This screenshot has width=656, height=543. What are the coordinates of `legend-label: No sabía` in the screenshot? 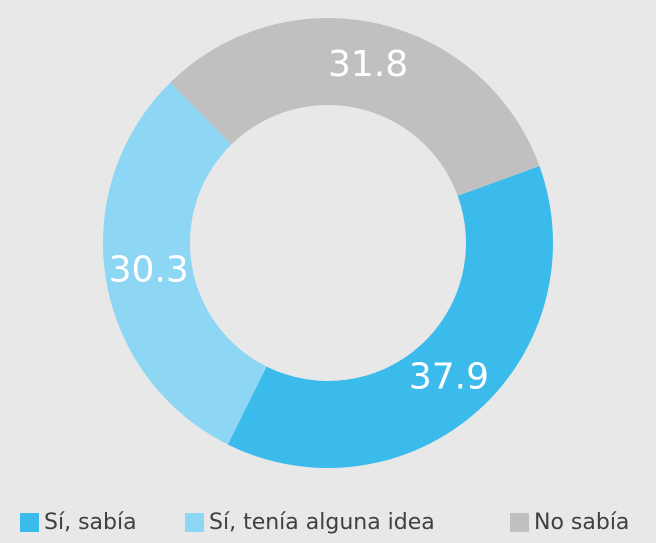 It's located at (581, 522).